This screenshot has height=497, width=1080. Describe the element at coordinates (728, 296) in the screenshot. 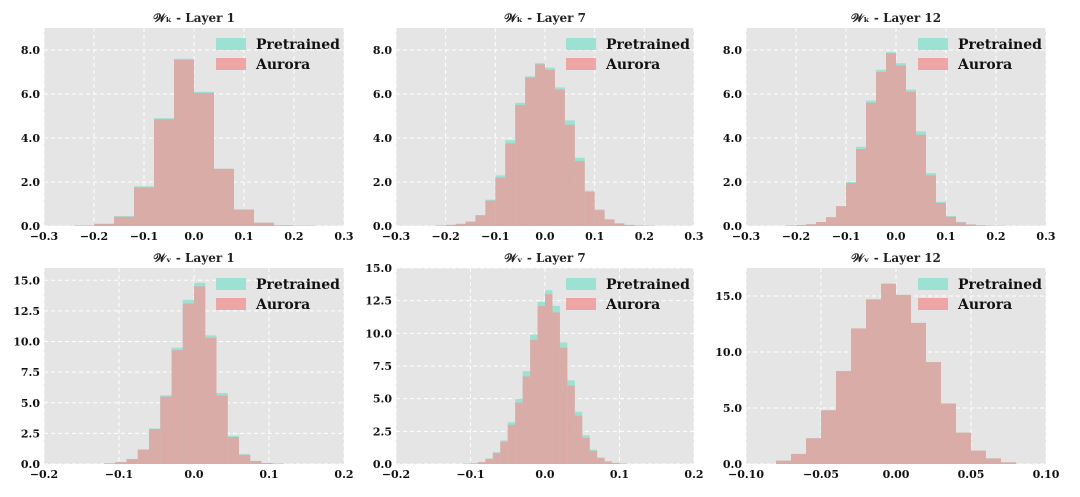

I see `y-tick-label: 15.0` at that location.